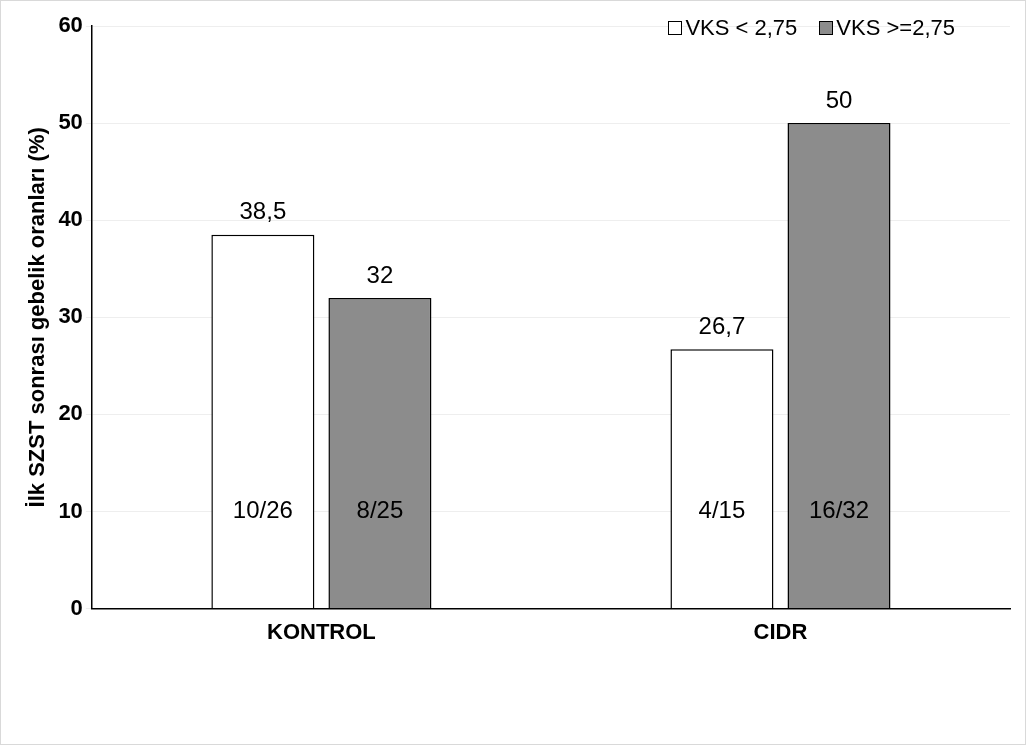  I want to click on legend-label: VKS >=2,75, so click(895, 28).